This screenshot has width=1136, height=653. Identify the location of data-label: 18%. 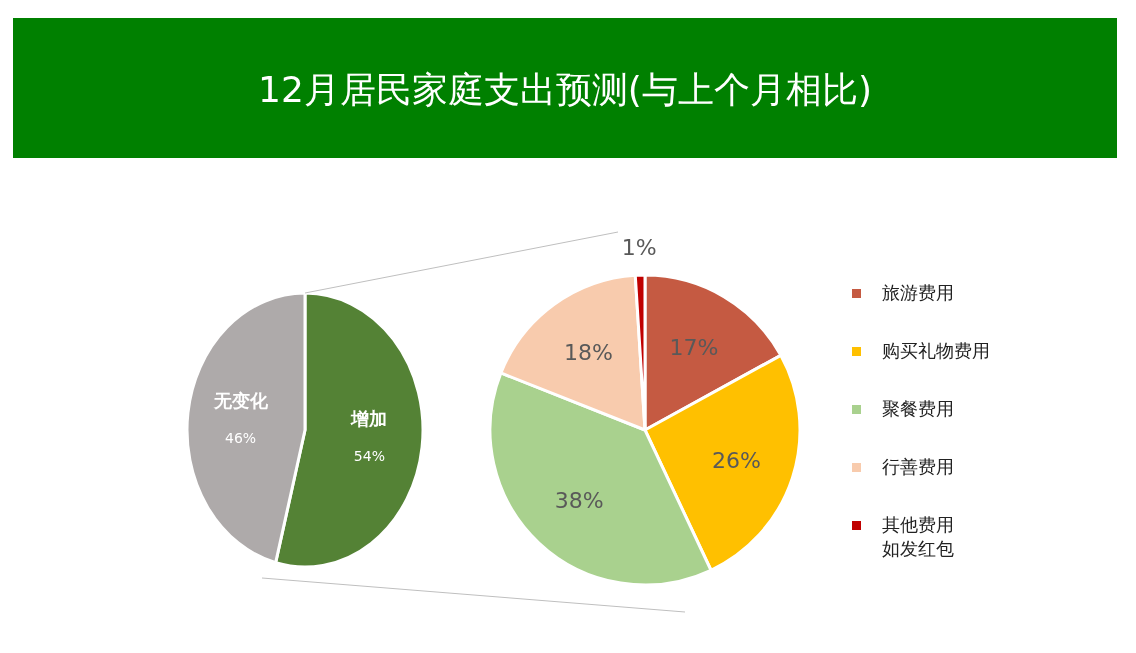
(588, 353).